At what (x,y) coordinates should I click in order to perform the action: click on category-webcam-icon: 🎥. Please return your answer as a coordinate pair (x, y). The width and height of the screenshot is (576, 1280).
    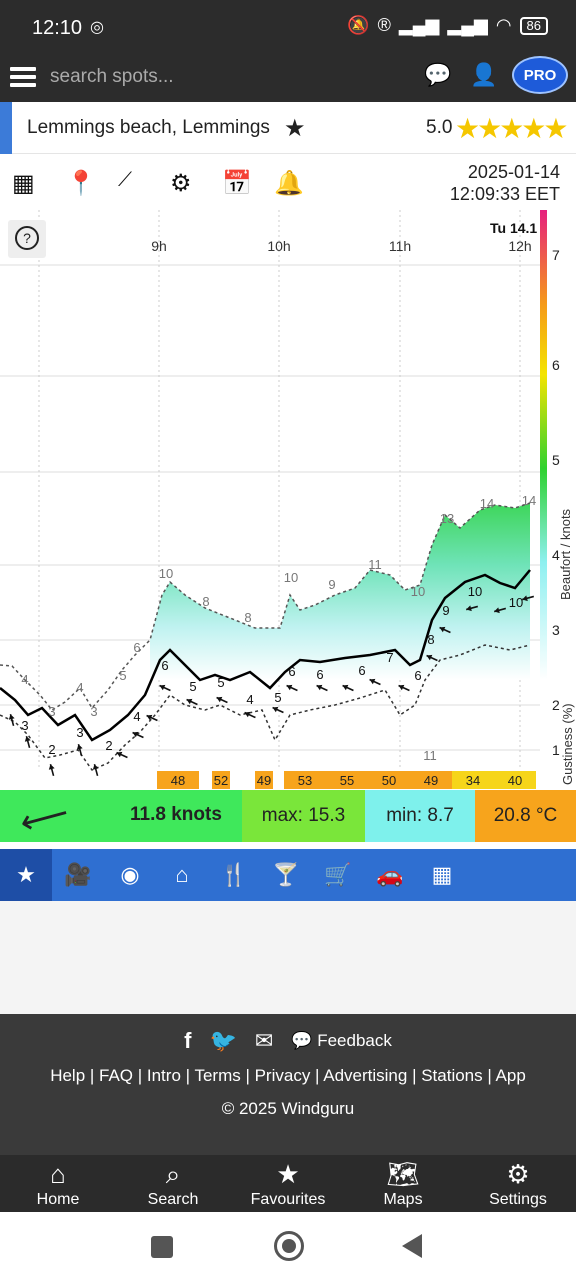
    Looking at the image, I should click on (78, 874).